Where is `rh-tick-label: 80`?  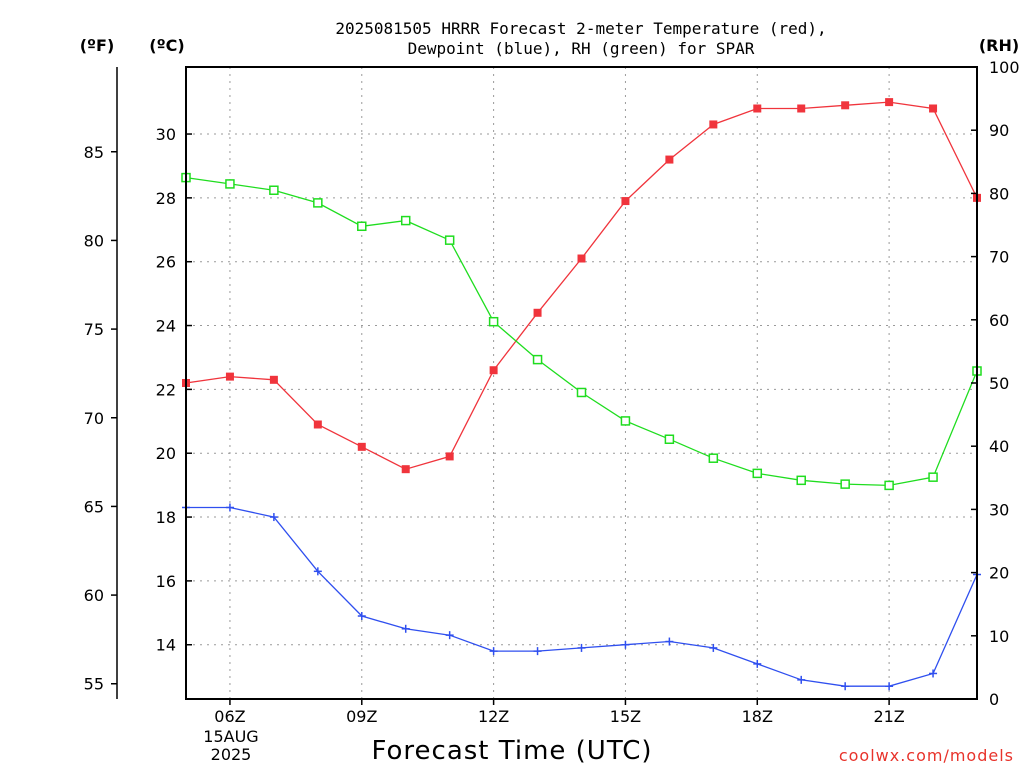 rh-tick-label: 80 is located at coordinates (999, 193).